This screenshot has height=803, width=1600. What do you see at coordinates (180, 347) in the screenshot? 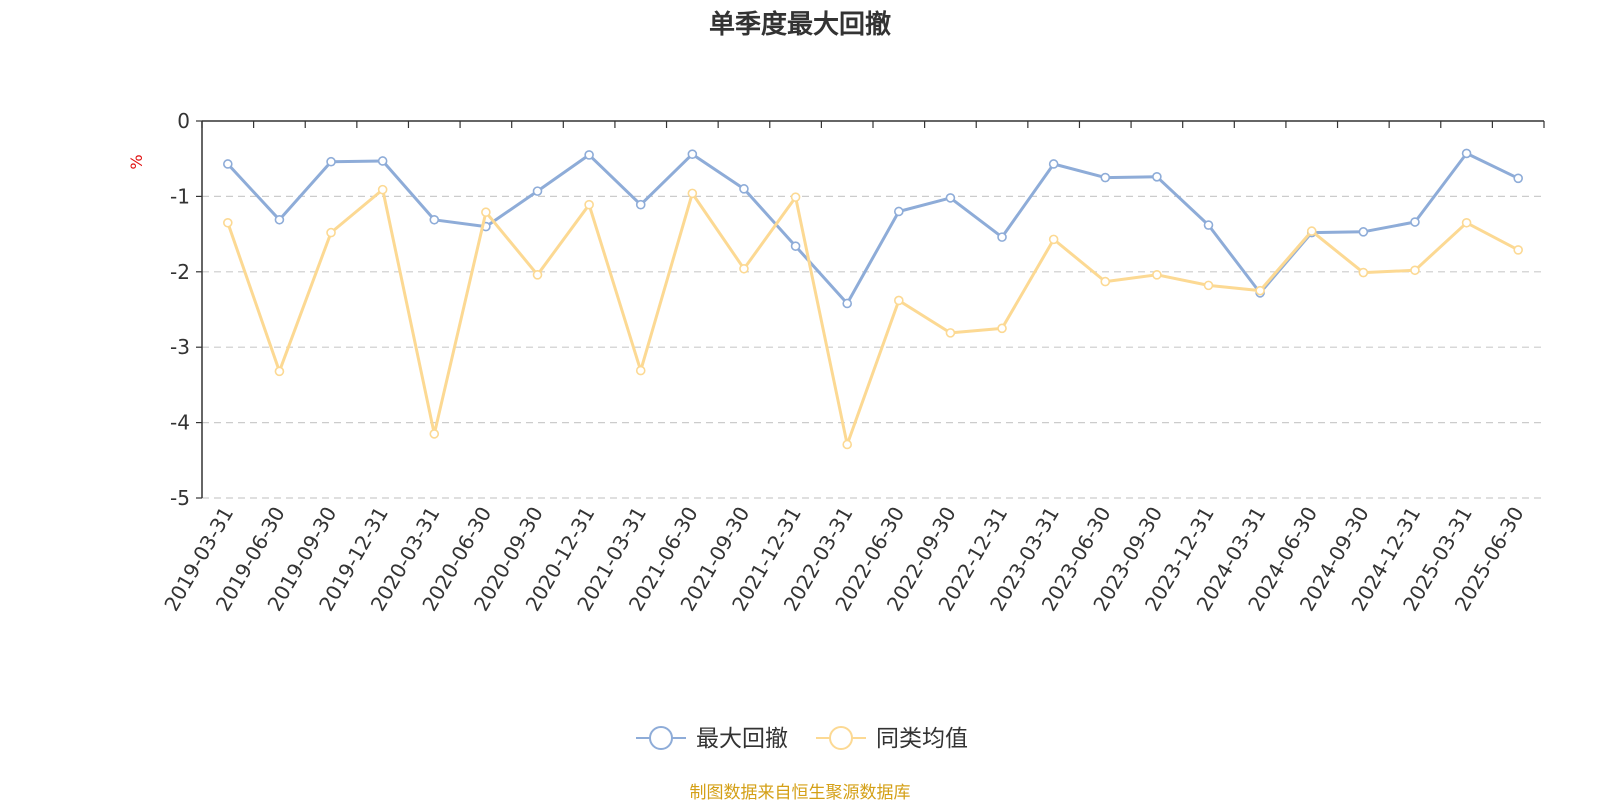
I see `y-tick-label: -3` at bounding box center [180, 347].